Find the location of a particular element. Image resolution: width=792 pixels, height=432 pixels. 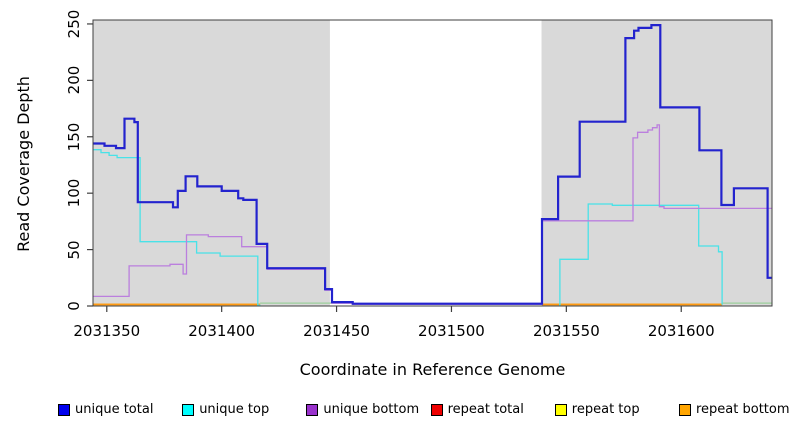

legend-label: repeat total is located at coordinates (485, 409).